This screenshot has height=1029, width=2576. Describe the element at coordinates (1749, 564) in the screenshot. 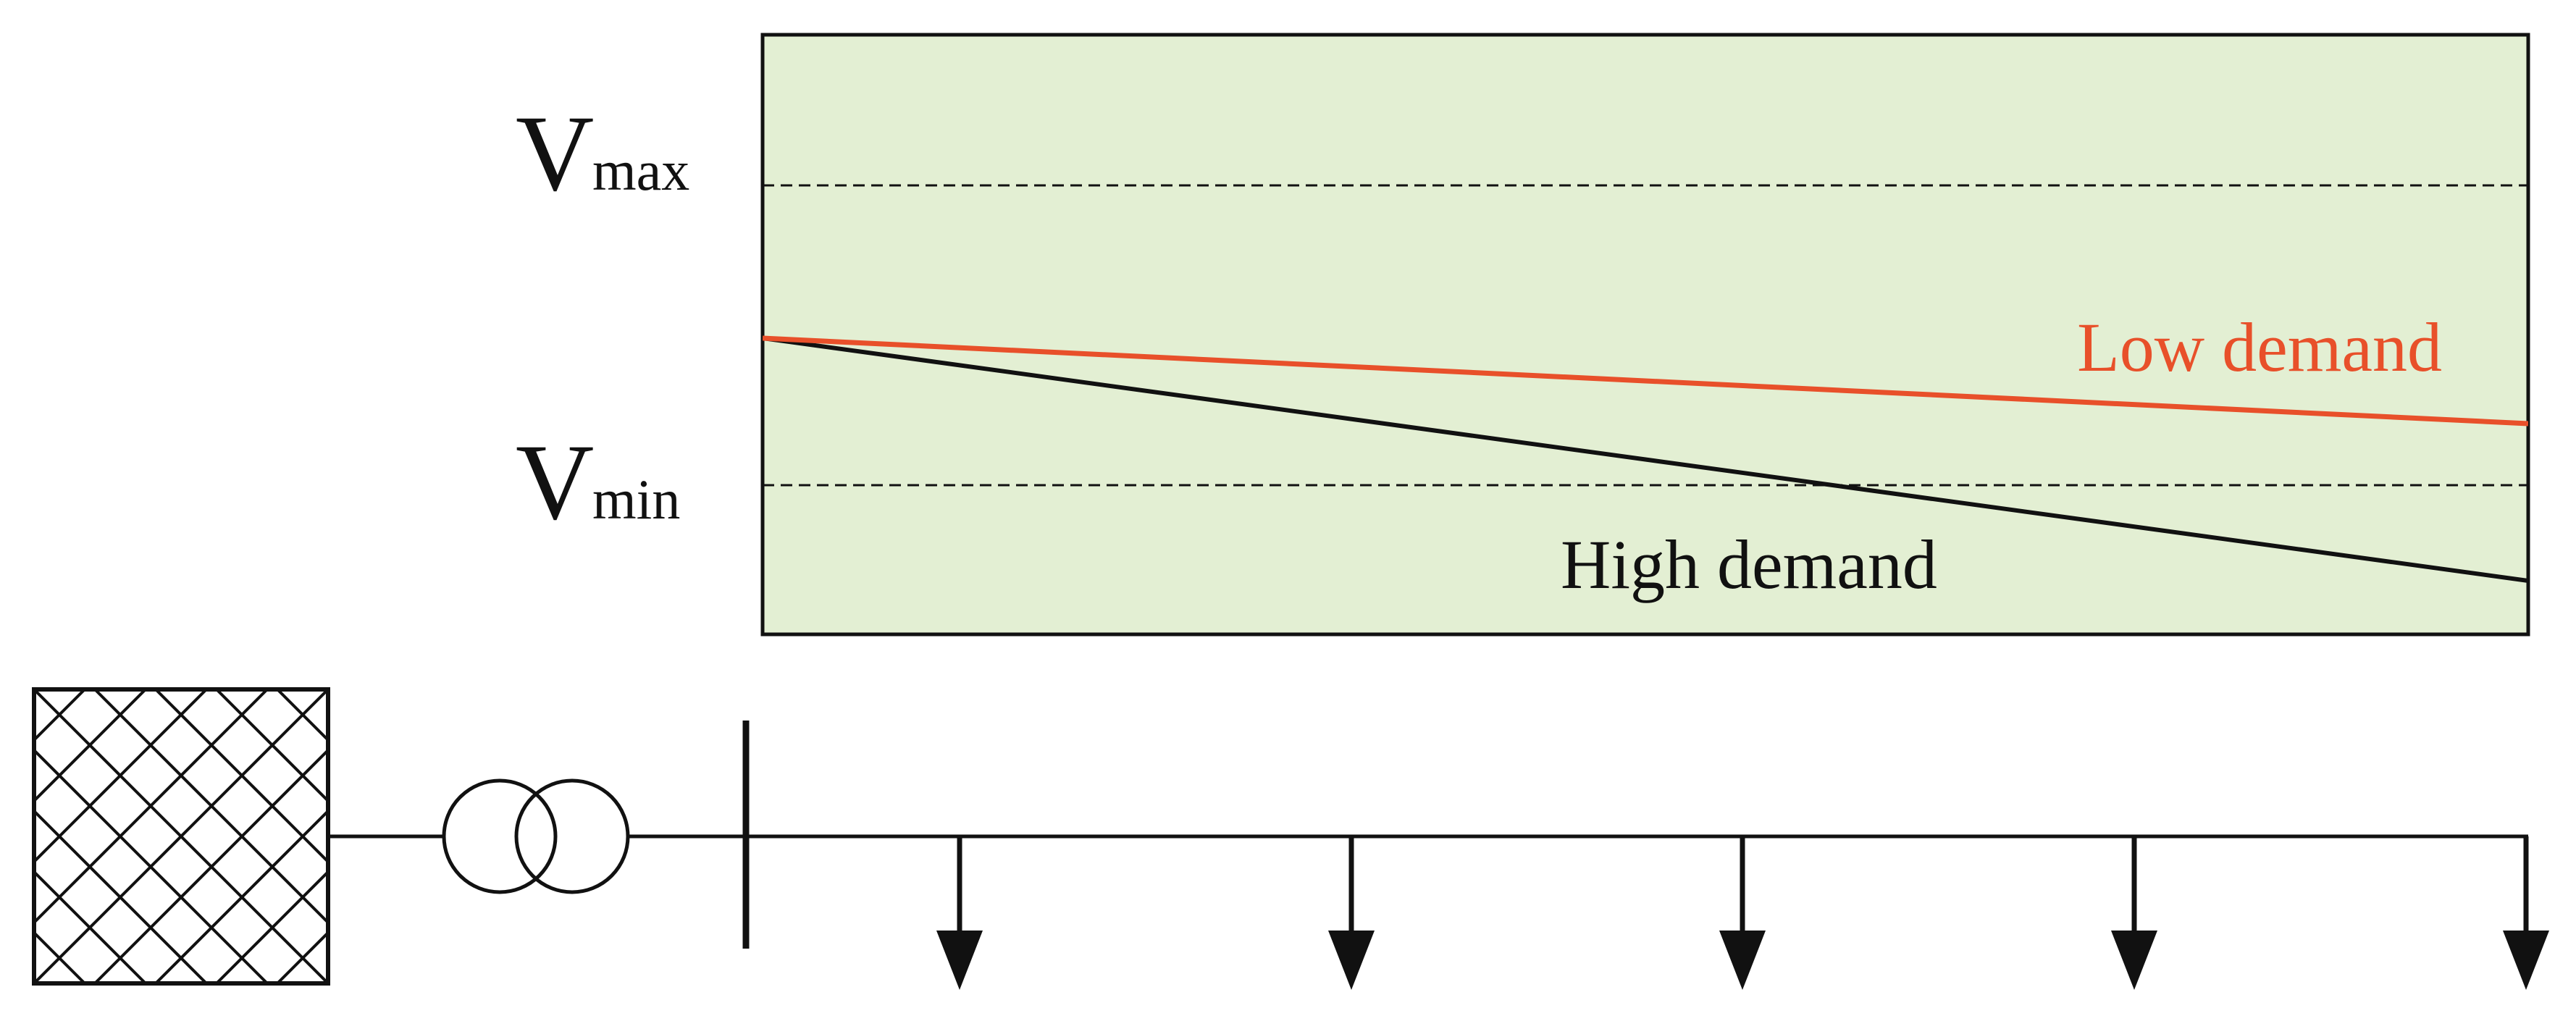

I see `high-demand-label: High demand` at that location.